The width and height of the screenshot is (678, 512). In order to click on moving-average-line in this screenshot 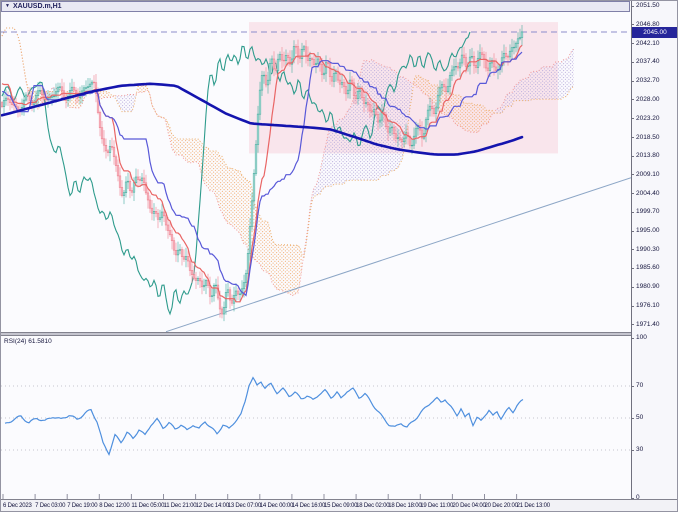, I will do `click(262, 119)`.